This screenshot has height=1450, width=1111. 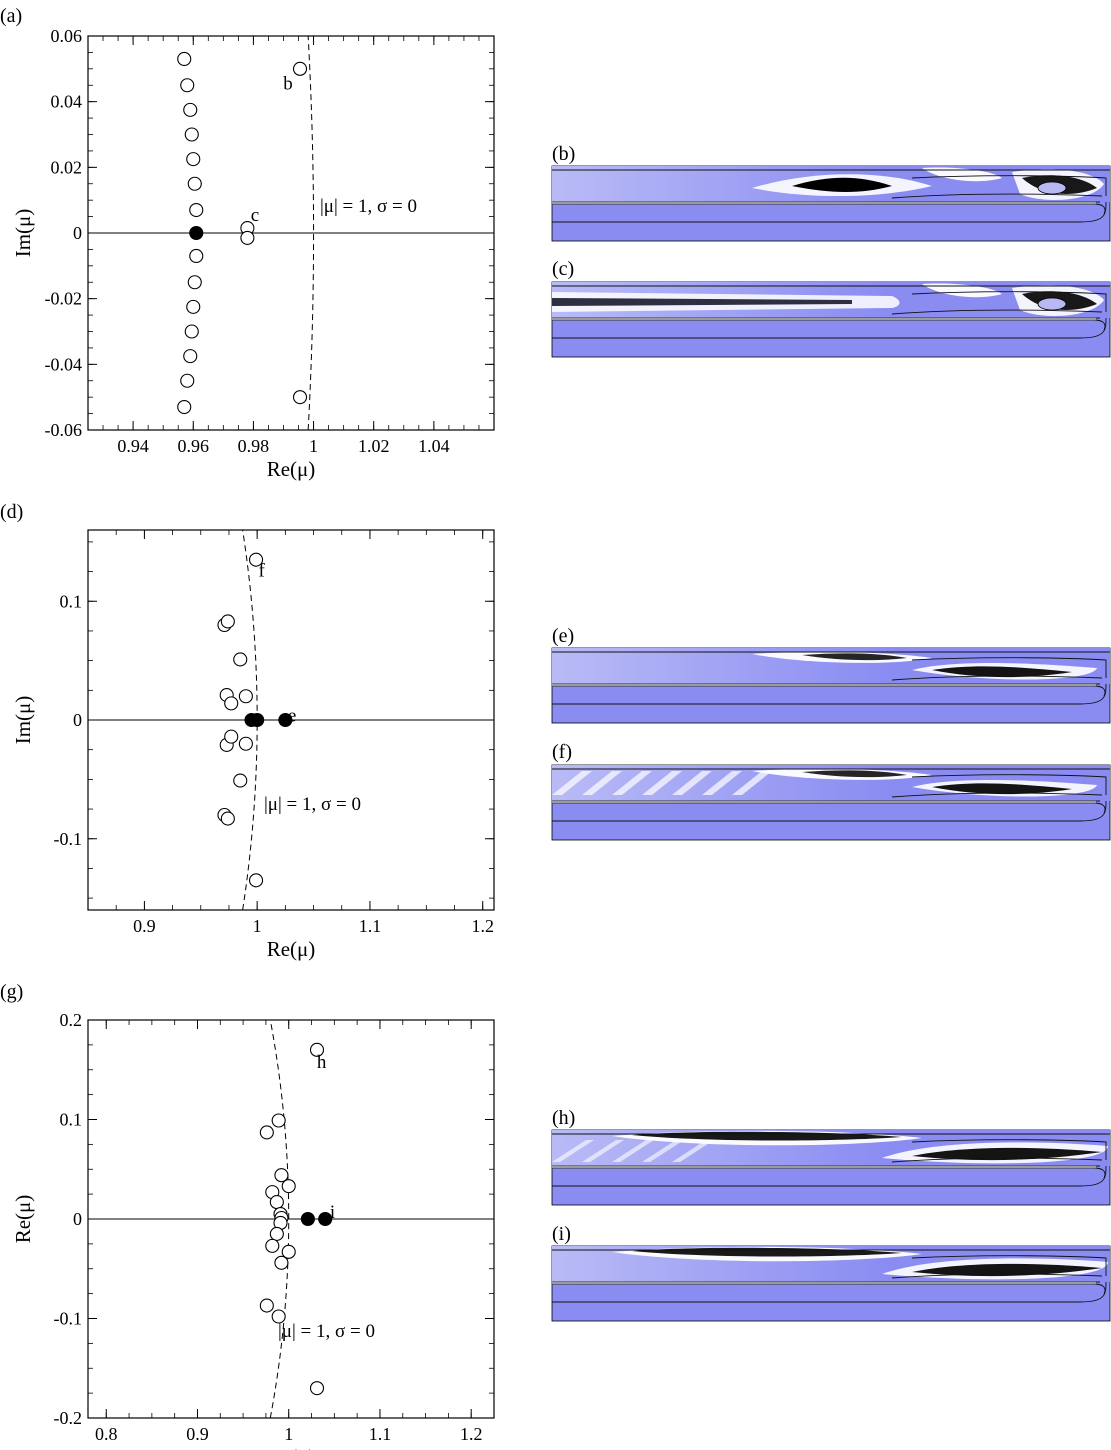 I want to click on y-tick-label: -0.02, so click(x=64, y=299).